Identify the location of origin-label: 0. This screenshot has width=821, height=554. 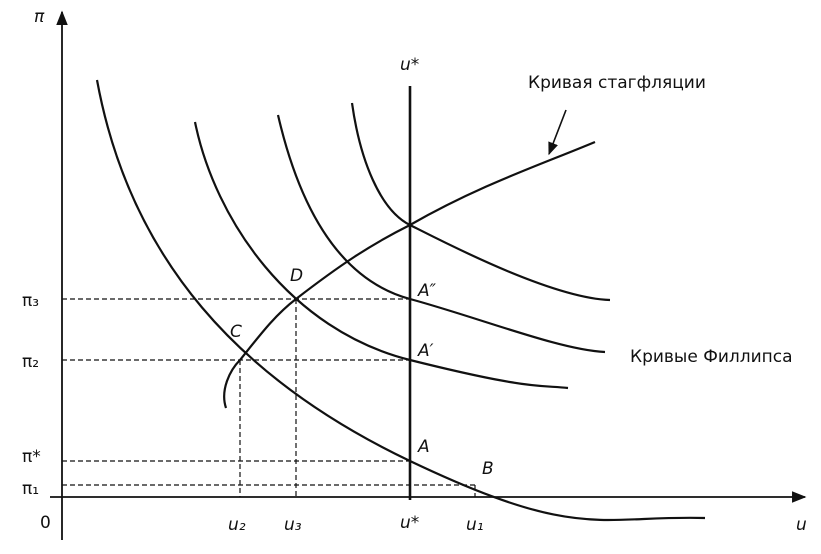
(45, 523).